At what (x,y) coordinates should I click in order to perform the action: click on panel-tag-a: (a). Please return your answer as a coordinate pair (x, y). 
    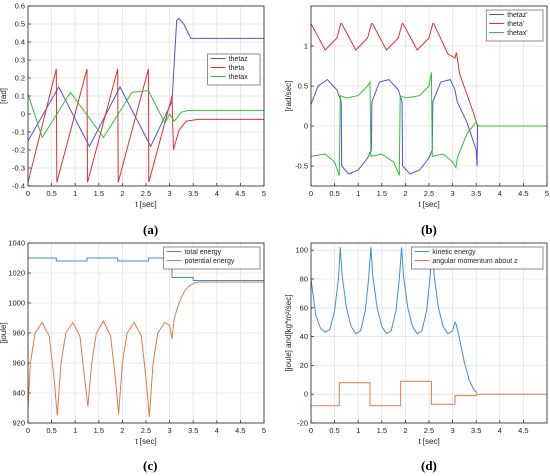
    Looking at the image, I should click on (151, 229).